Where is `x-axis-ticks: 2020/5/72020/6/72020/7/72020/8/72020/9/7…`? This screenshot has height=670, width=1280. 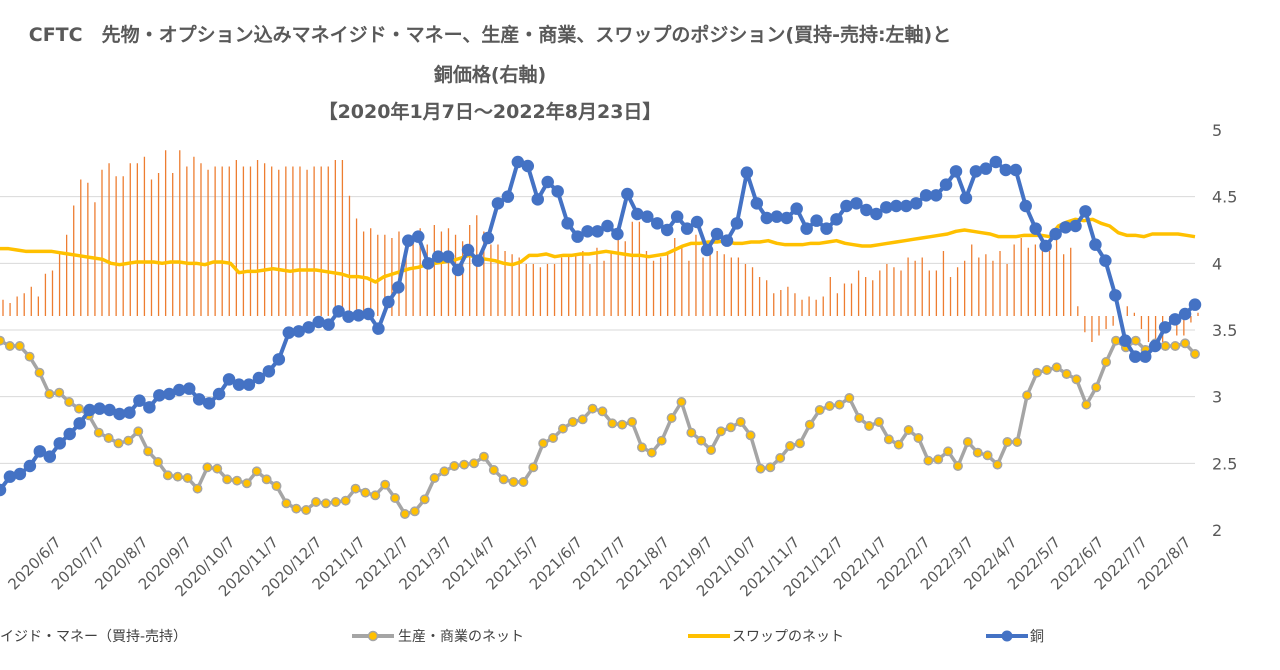
x-axis-ticks: 2020/5/72020/6/72020/7/72020/8/72020/9/7… is located at coordinates (599, 566).